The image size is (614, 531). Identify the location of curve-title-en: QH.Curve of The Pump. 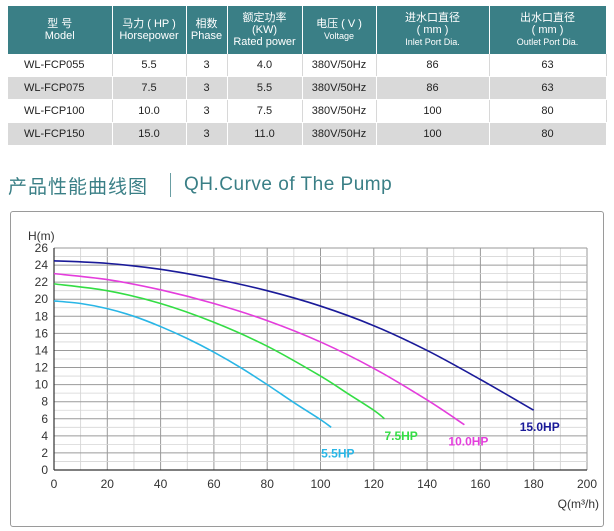
(288, 184).